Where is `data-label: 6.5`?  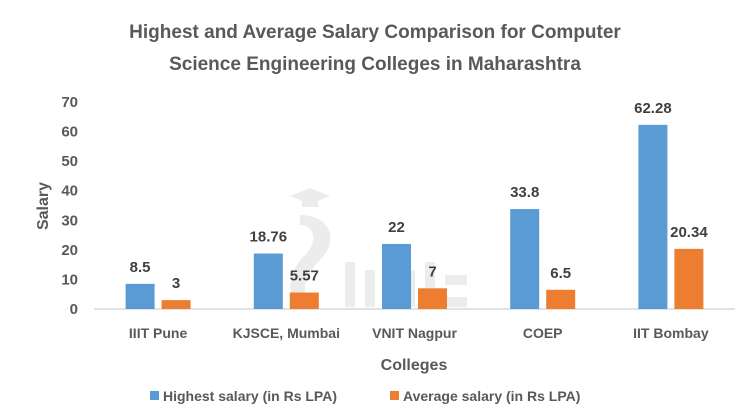 data-label: 6.5 is located at coordinates (560, 273).